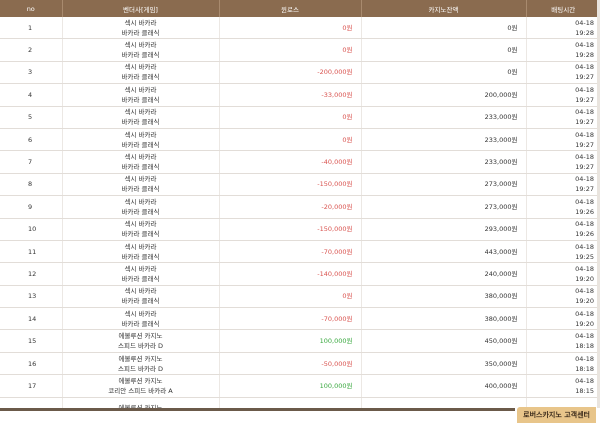 The width and height of the screenshot is (600, 423). What do you see at coordinates (290, 162) in the screenshot?
I see `row-winloss: -40,000원` at bounding box center [290, 162].